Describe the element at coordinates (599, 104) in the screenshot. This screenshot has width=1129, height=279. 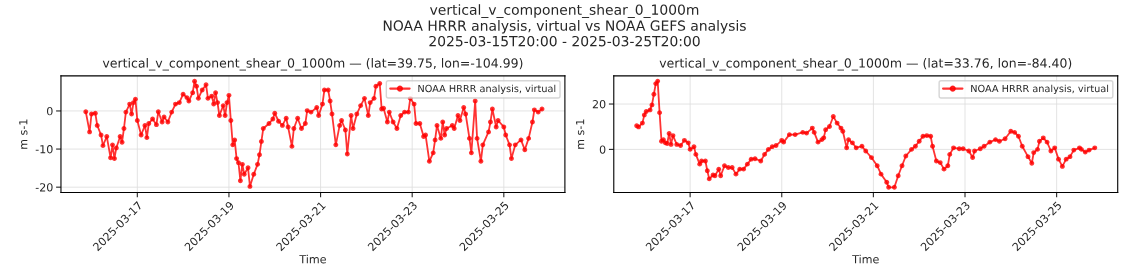
I see `y-tick-label: 20` at that location.